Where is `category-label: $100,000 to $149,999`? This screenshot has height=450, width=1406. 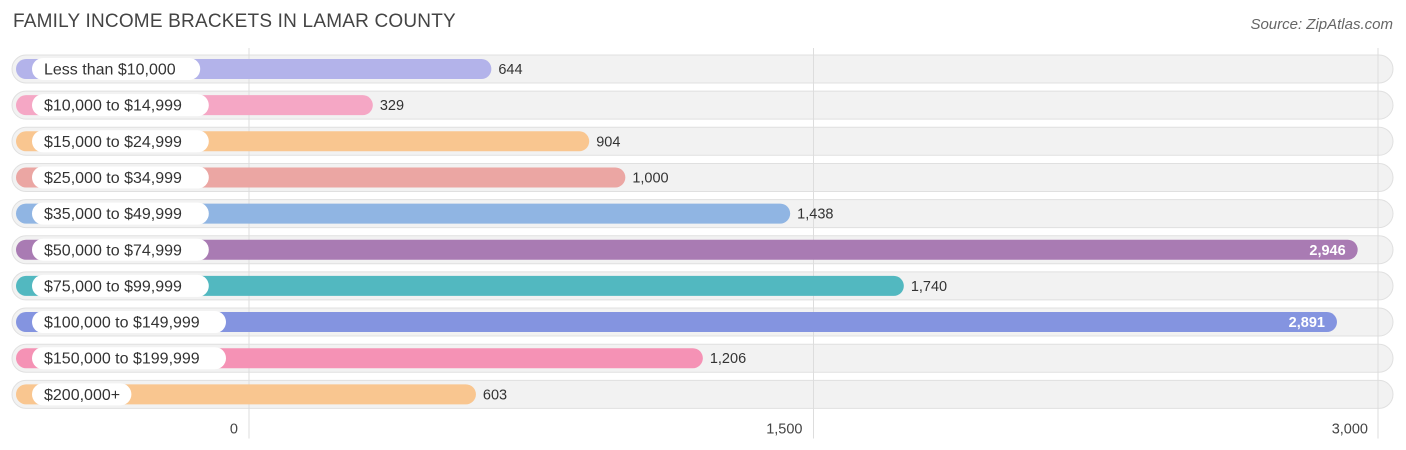
category-label: $100,000 to $149,999 is located at coordinates (122, 323).